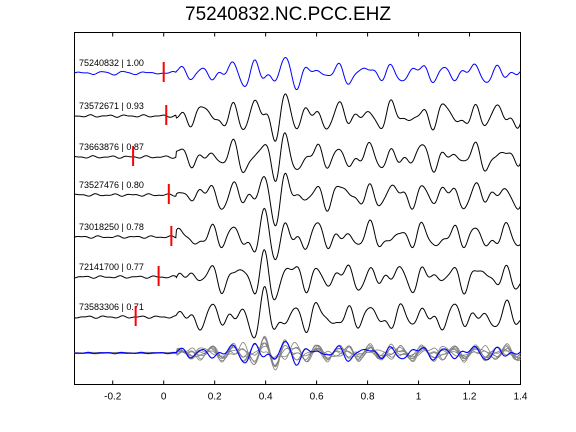  Describe the element at coordinates (419, 397) in the screenshot. I see `x-tick-label: 1` at that location.